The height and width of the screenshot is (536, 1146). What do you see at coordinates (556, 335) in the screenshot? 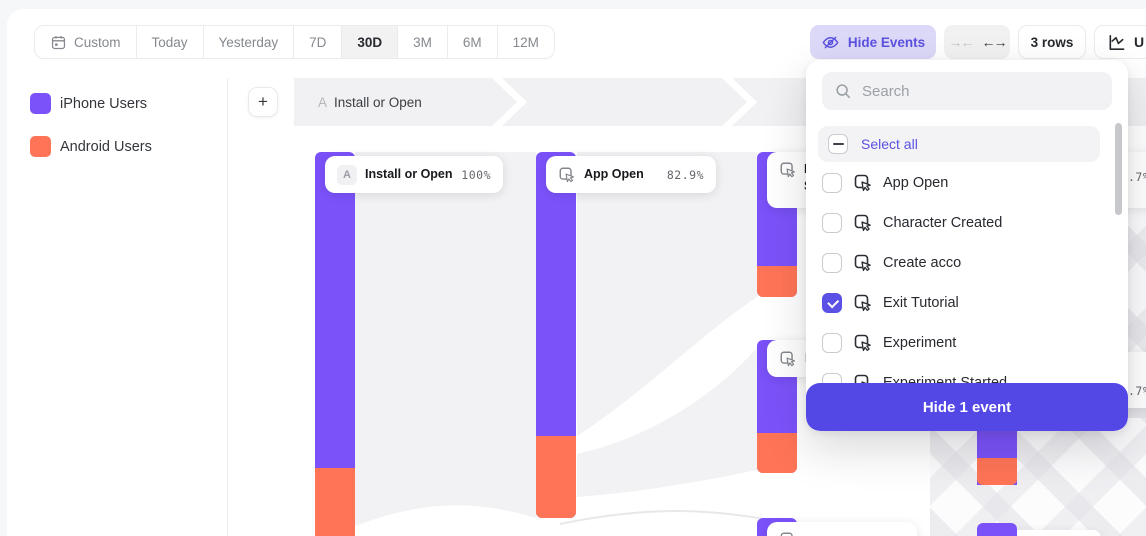
I see `funnel-bar-step2` at bounding box center [556, 335].